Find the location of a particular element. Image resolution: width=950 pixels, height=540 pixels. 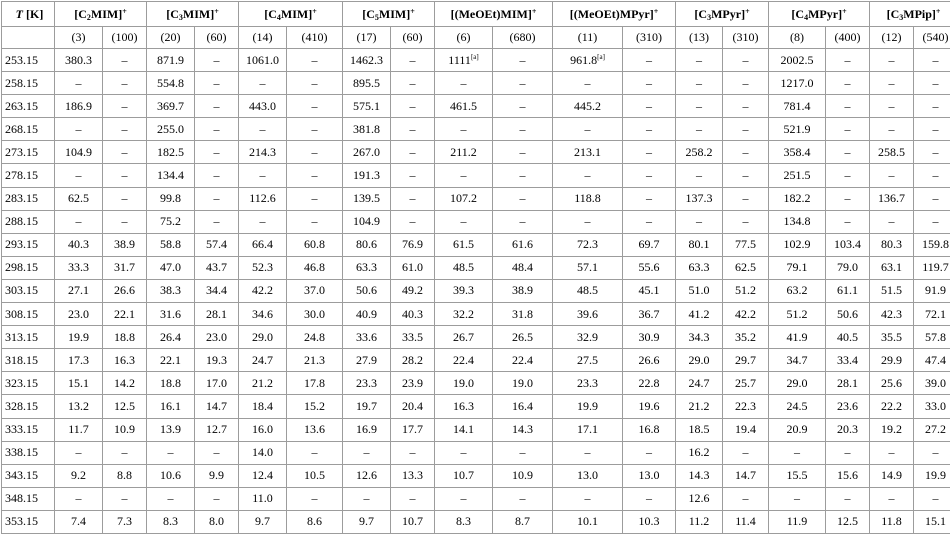

value-text: 14.7 is located at coordinates (216, 406).